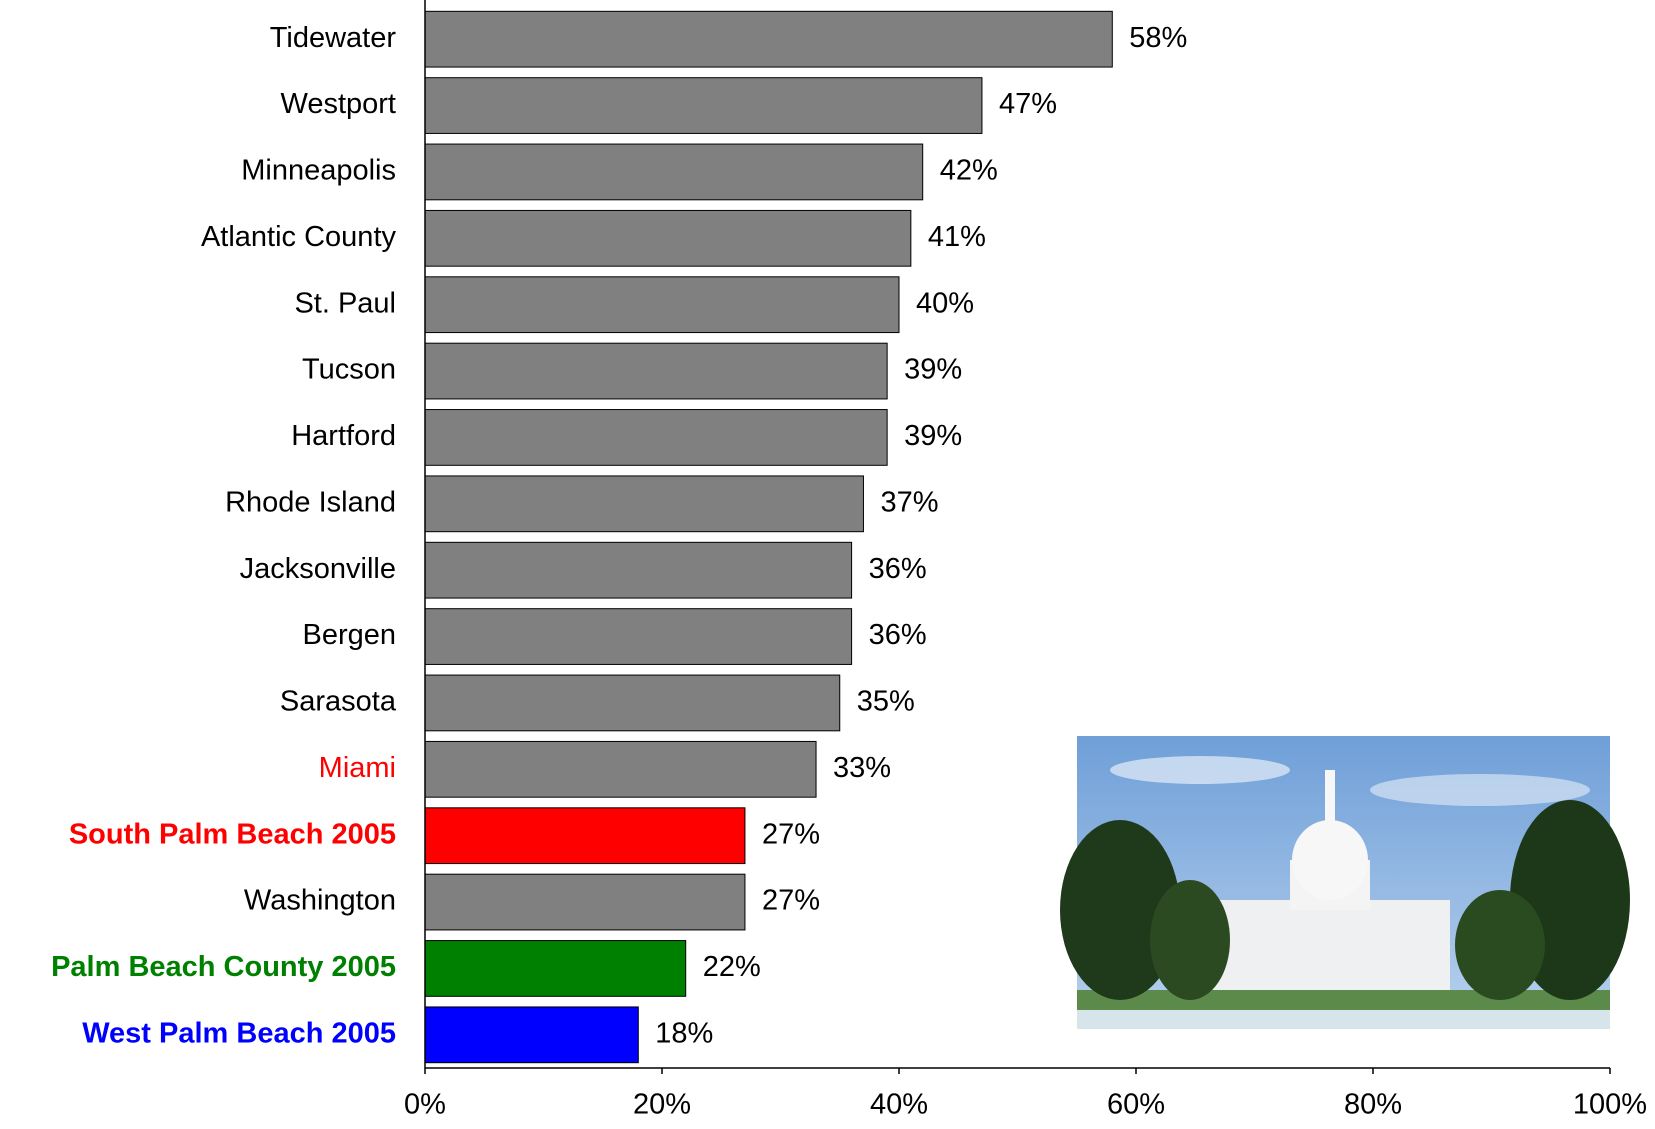  What do you see at coordinates (318, 569) in the screenshot?
I see `y-tick-label: Jacksonville` at bounding box center [318, 569].